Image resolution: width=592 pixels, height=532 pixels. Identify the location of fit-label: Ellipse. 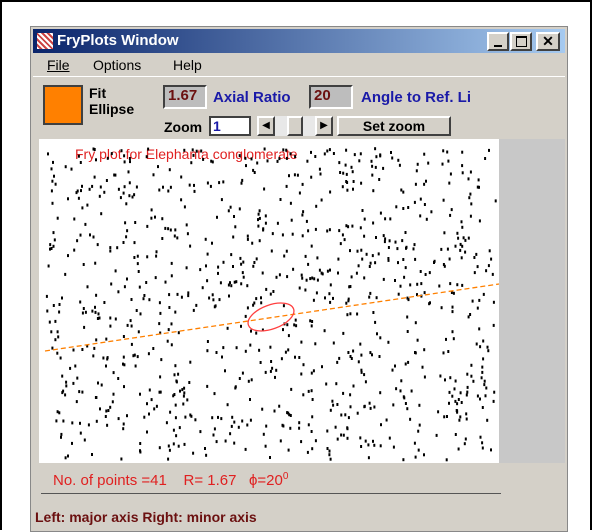
(112, 109).